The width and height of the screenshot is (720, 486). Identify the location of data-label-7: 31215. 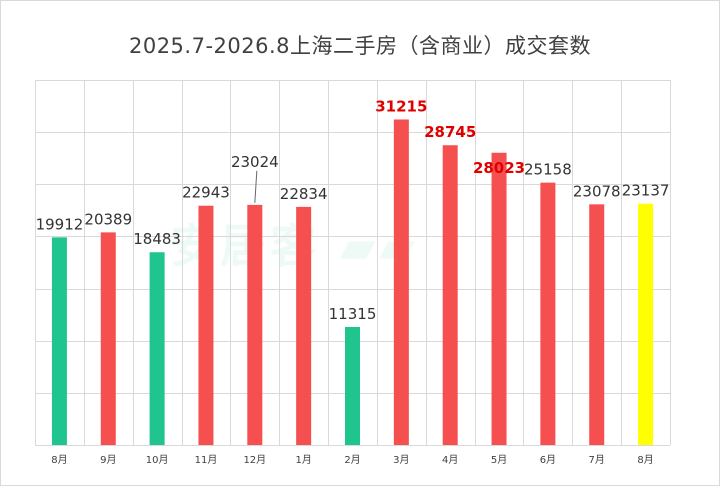
(401, 106).